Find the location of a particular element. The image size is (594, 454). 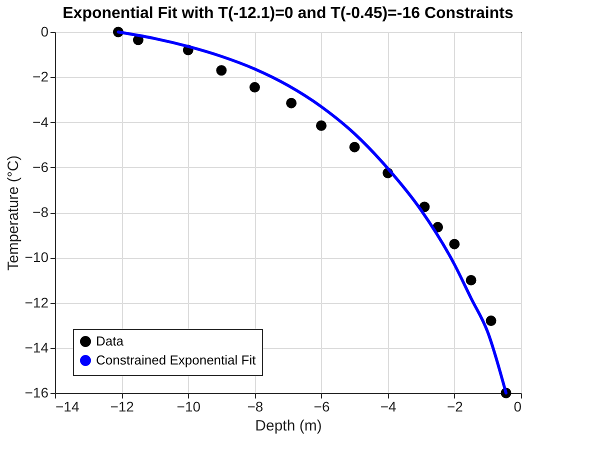

x-axis-title: Depth (m) is located at coordinates (288, 426).